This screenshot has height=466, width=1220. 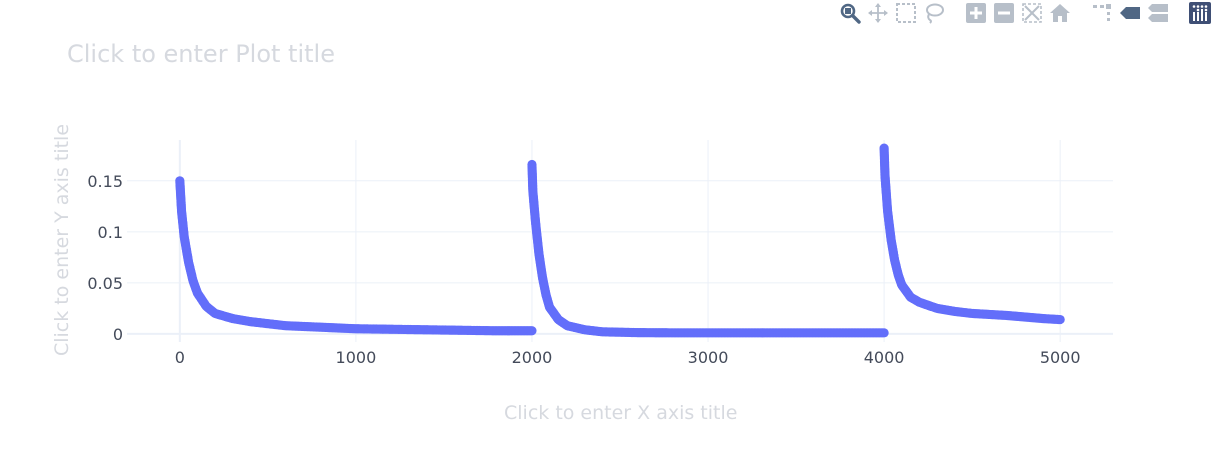 I want to click on modebar-group-logo, so click(x=1200, y=13).